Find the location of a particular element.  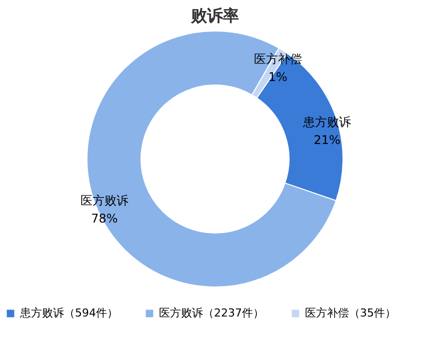

legend-label: 医方补偿（35件） is located at coordinates (350, 313).